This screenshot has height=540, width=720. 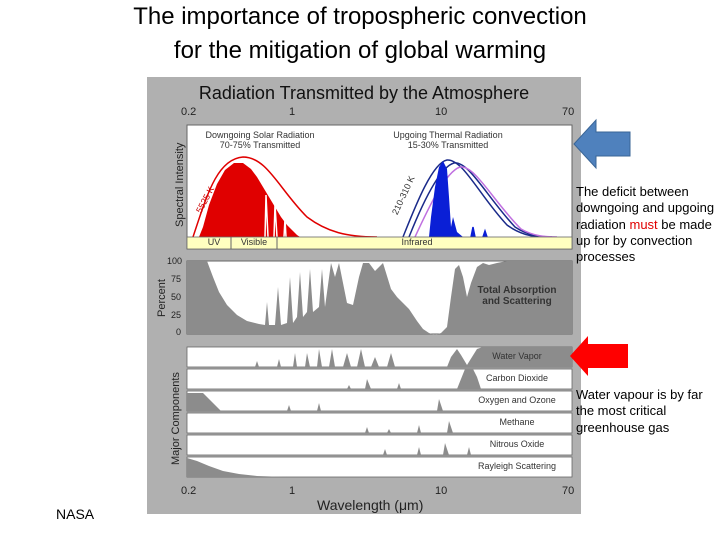 I want to click on solar-blackbody-curve, so click(x=285, y=197).